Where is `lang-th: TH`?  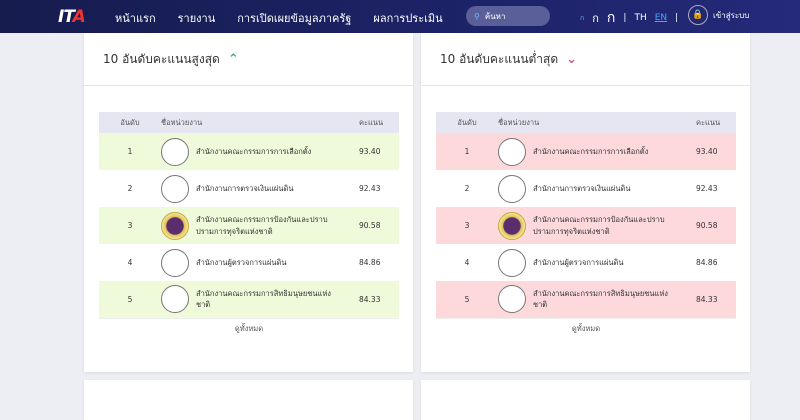
lang-th: TH is located at coordinates (640, 18).